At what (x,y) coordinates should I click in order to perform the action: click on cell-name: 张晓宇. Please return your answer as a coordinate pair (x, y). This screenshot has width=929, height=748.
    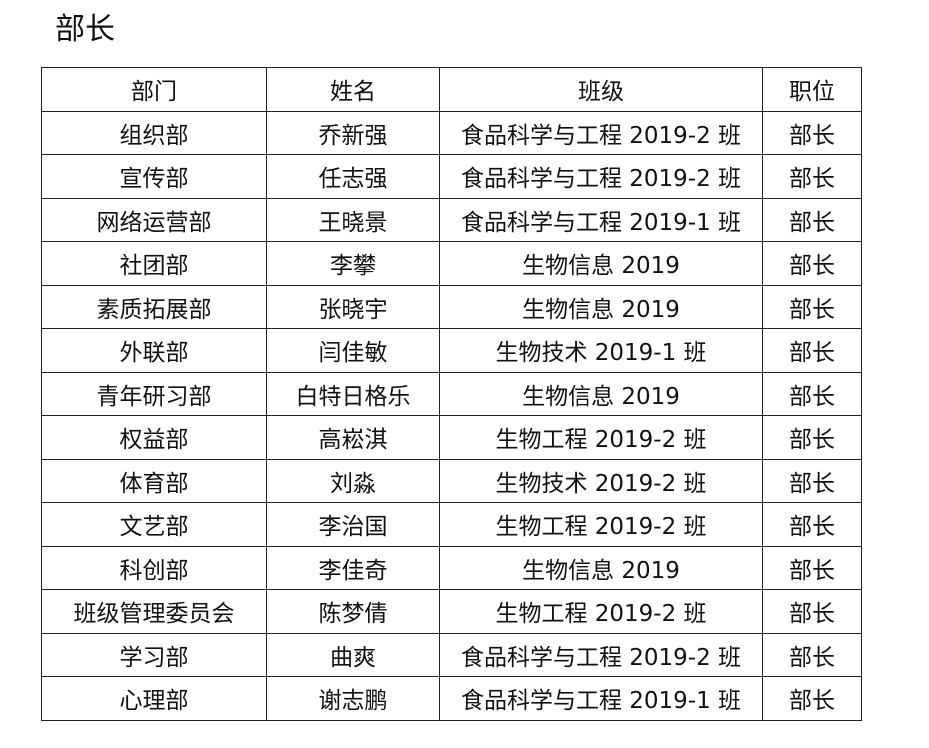
    Looking at the image, I should click on (353, 306).